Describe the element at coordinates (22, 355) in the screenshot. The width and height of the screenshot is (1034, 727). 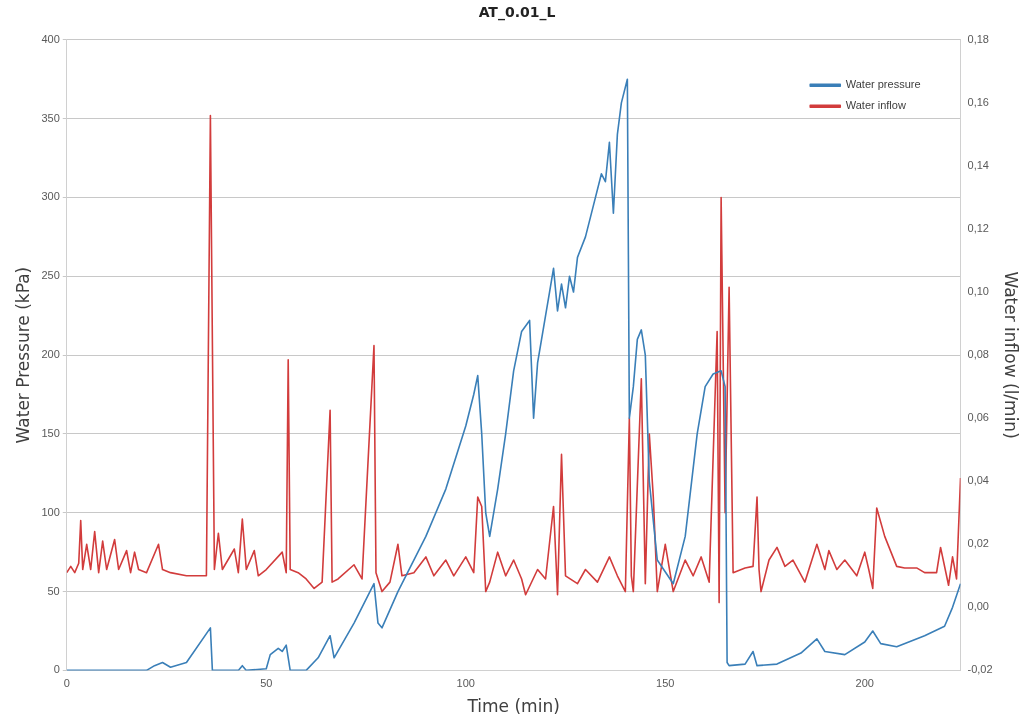
I see `y-axis-title: Water Pressure (kPa)` at that location.